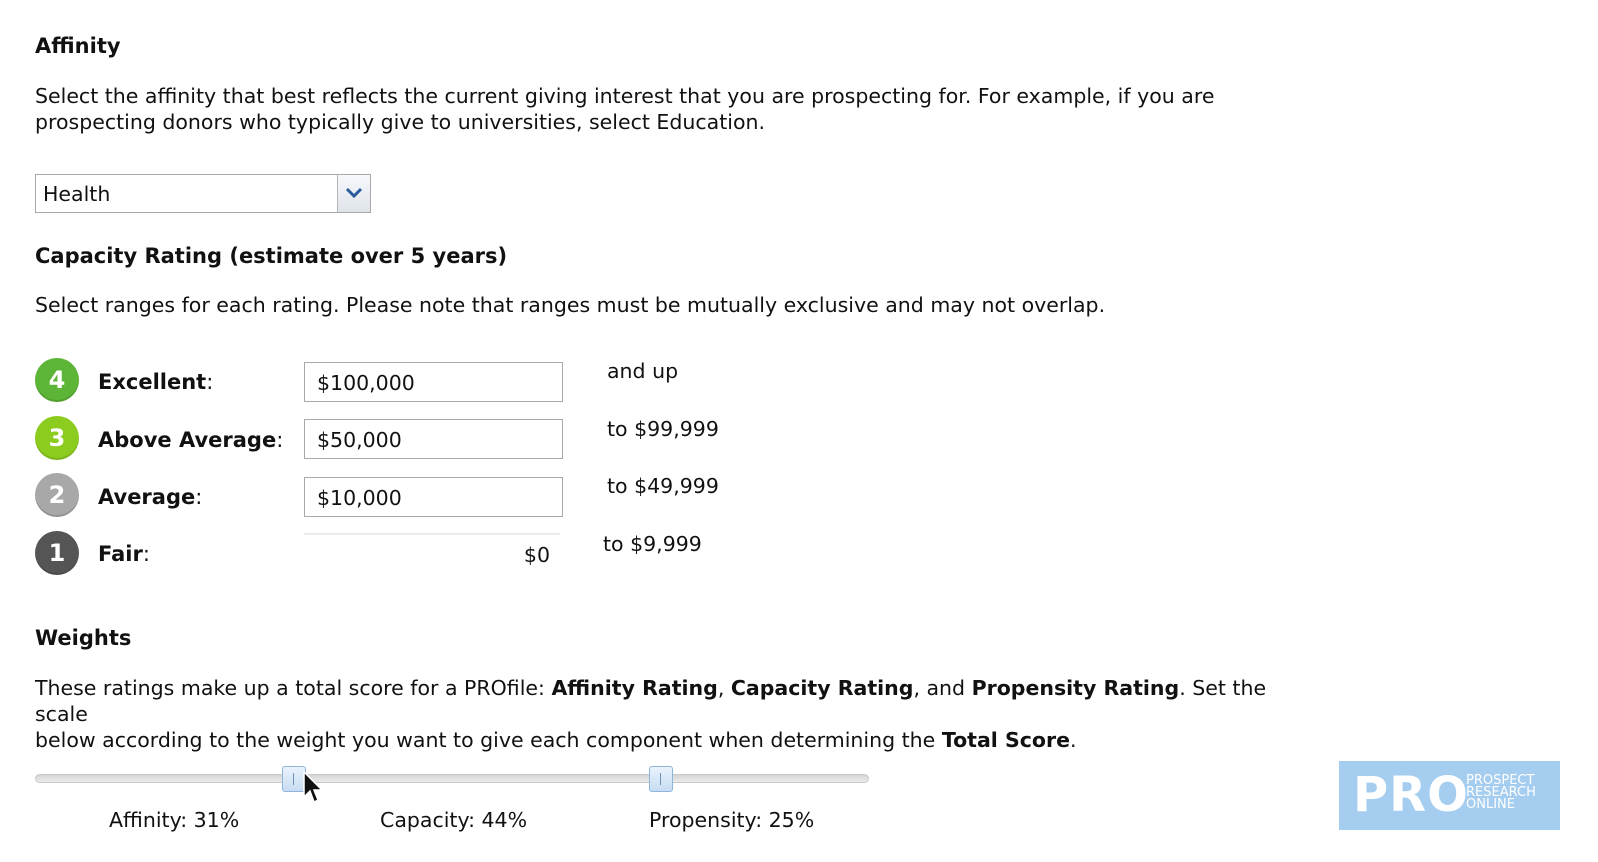 Image resolution: width=1598 pixels, height=862 pixels. What do you see at coordinates (663, 429) in the screenshot?
I see `above-average-range-suffix: to $99,999` at bounding box center [663, 429].